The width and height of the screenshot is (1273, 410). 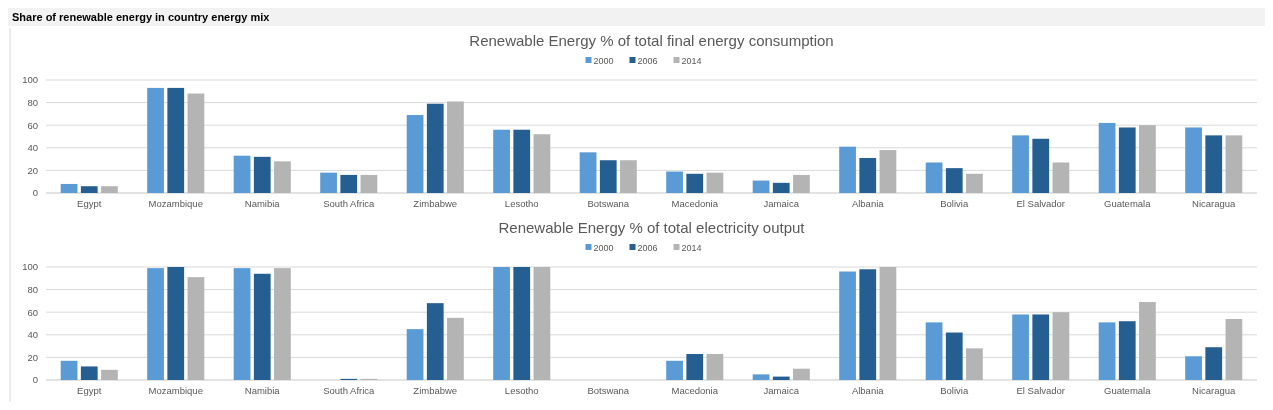 I want to click on x-tick-label: Albania, so click(x=868, y=203).